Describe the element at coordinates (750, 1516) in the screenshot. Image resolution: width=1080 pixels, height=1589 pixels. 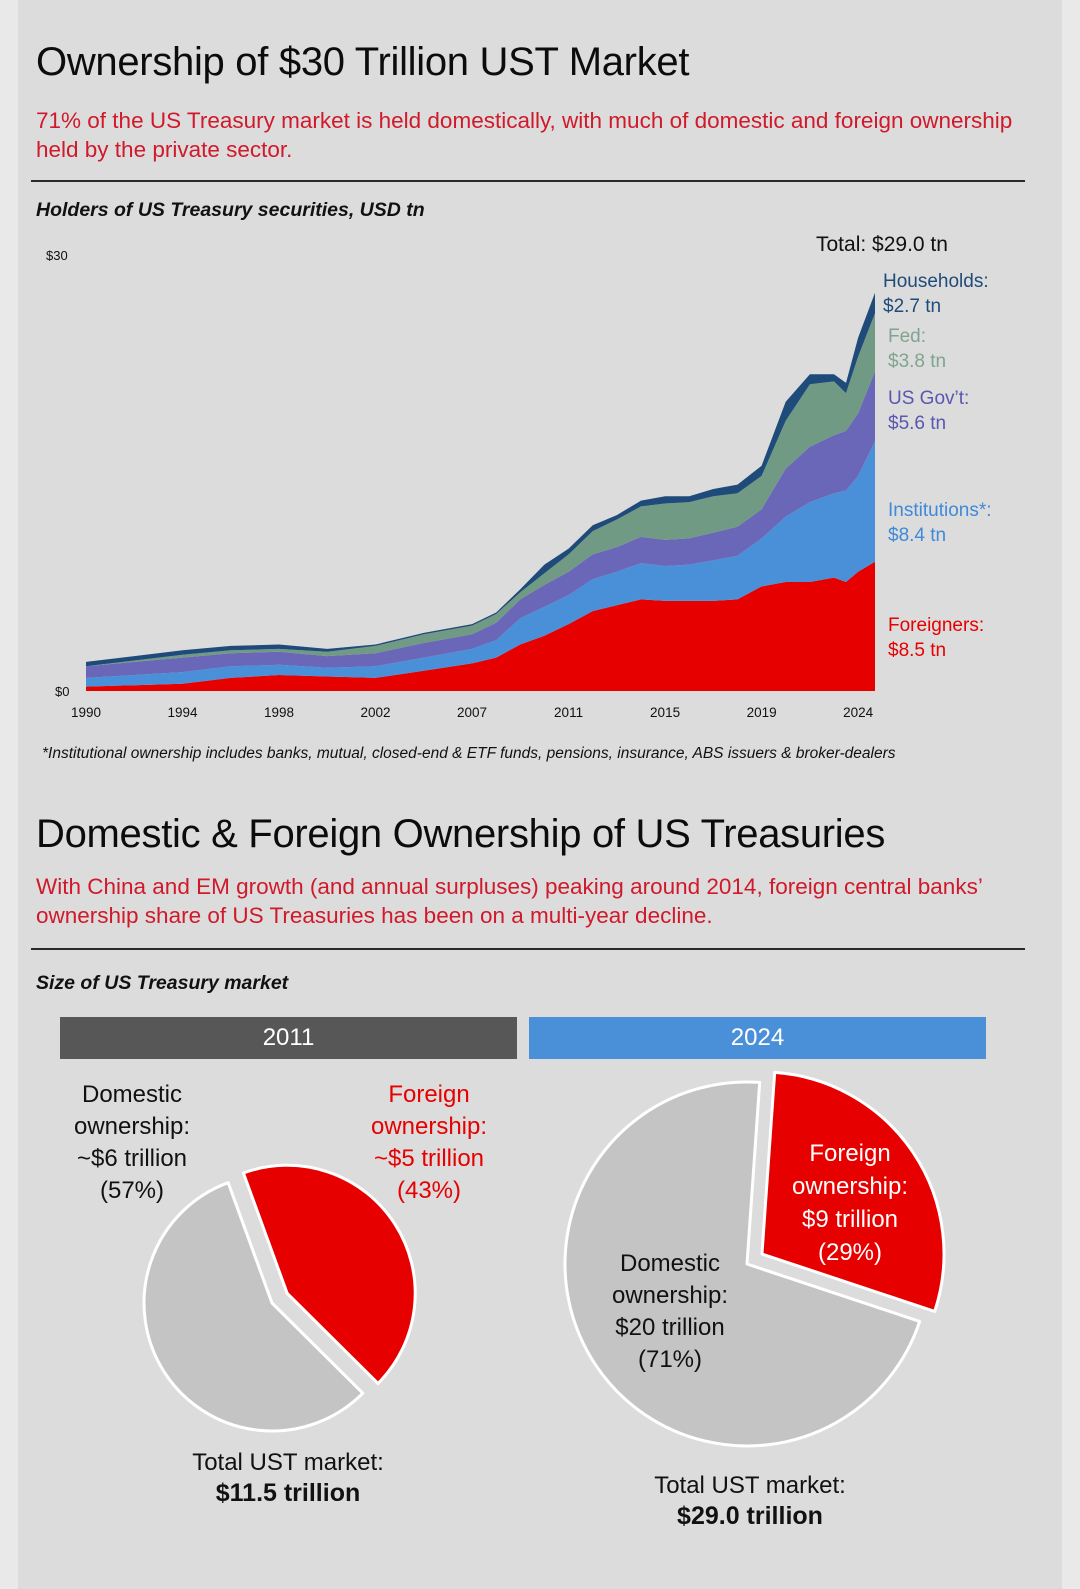
I see `pie-total-value-2024: $29.0 trillion` at that location.